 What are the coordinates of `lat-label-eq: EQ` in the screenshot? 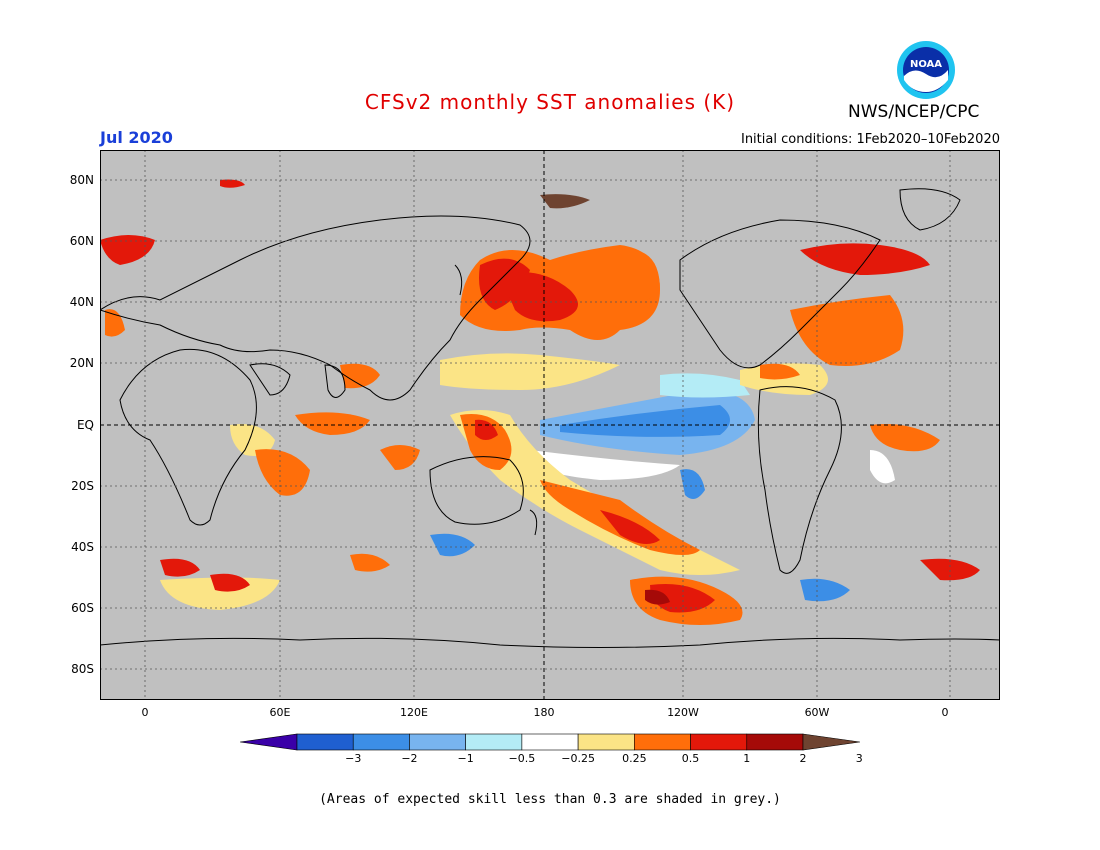 It's located at (85, 425).